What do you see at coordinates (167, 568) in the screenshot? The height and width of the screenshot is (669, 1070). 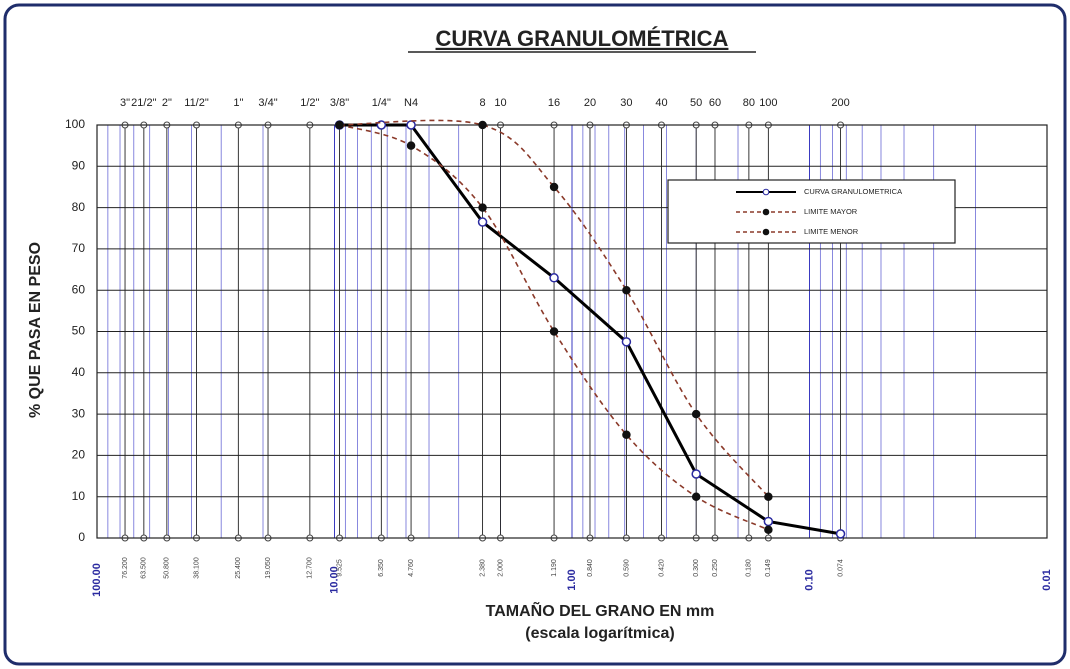 I see `sieve-size-label: 50.800` at bounding box center [167, 568].